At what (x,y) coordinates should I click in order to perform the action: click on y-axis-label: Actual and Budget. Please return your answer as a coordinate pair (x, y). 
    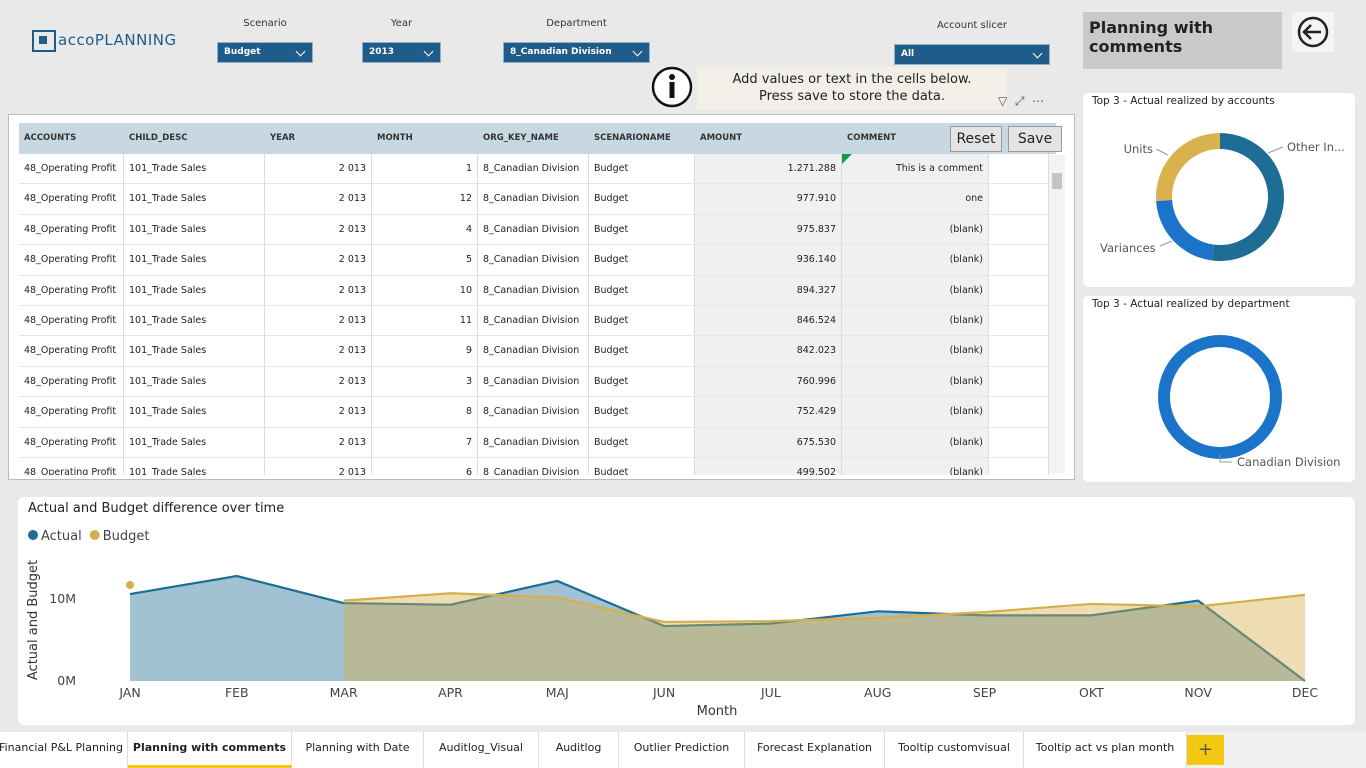
    Looking at the image, I should click on (33, 620).